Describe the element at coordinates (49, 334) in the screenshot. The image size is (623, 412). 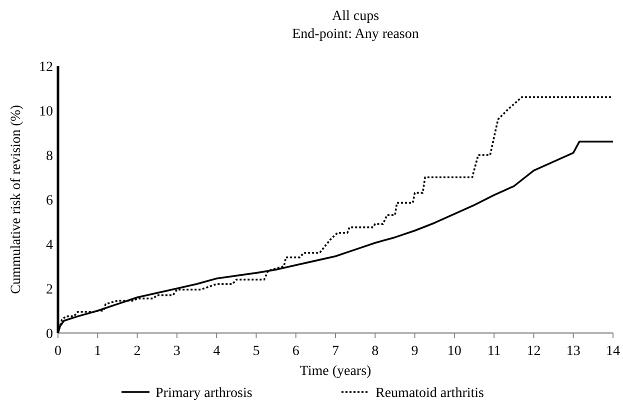
I see `y-tick-label: 0` at that location.